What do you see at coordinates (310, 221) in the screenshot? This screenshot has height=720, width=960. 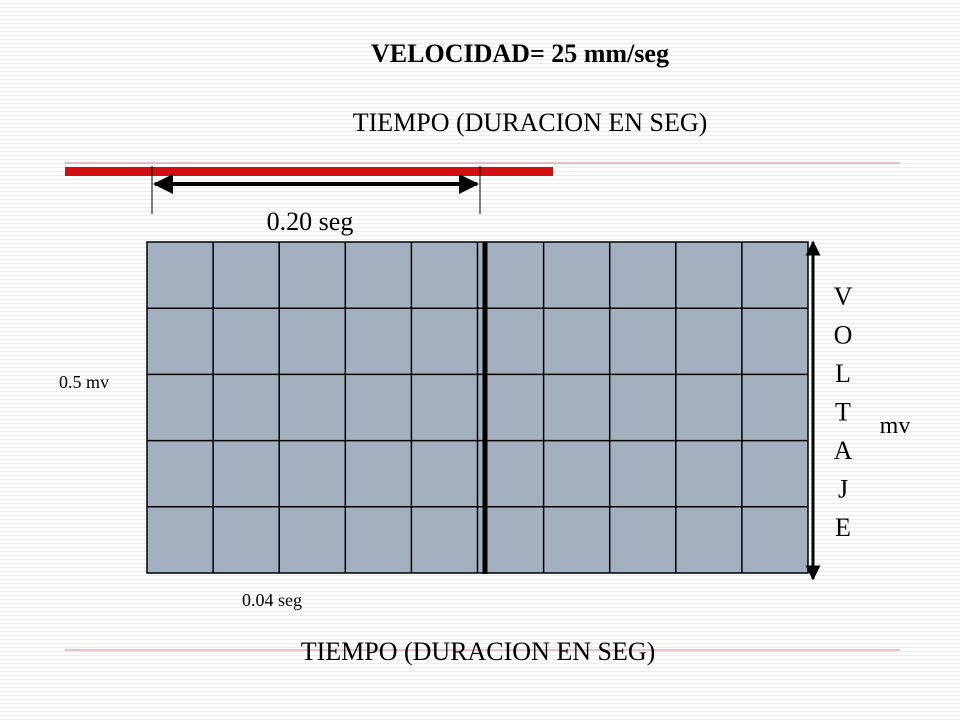 I see `interval-label: 0.20 seg` at bounding box center [310, 221].